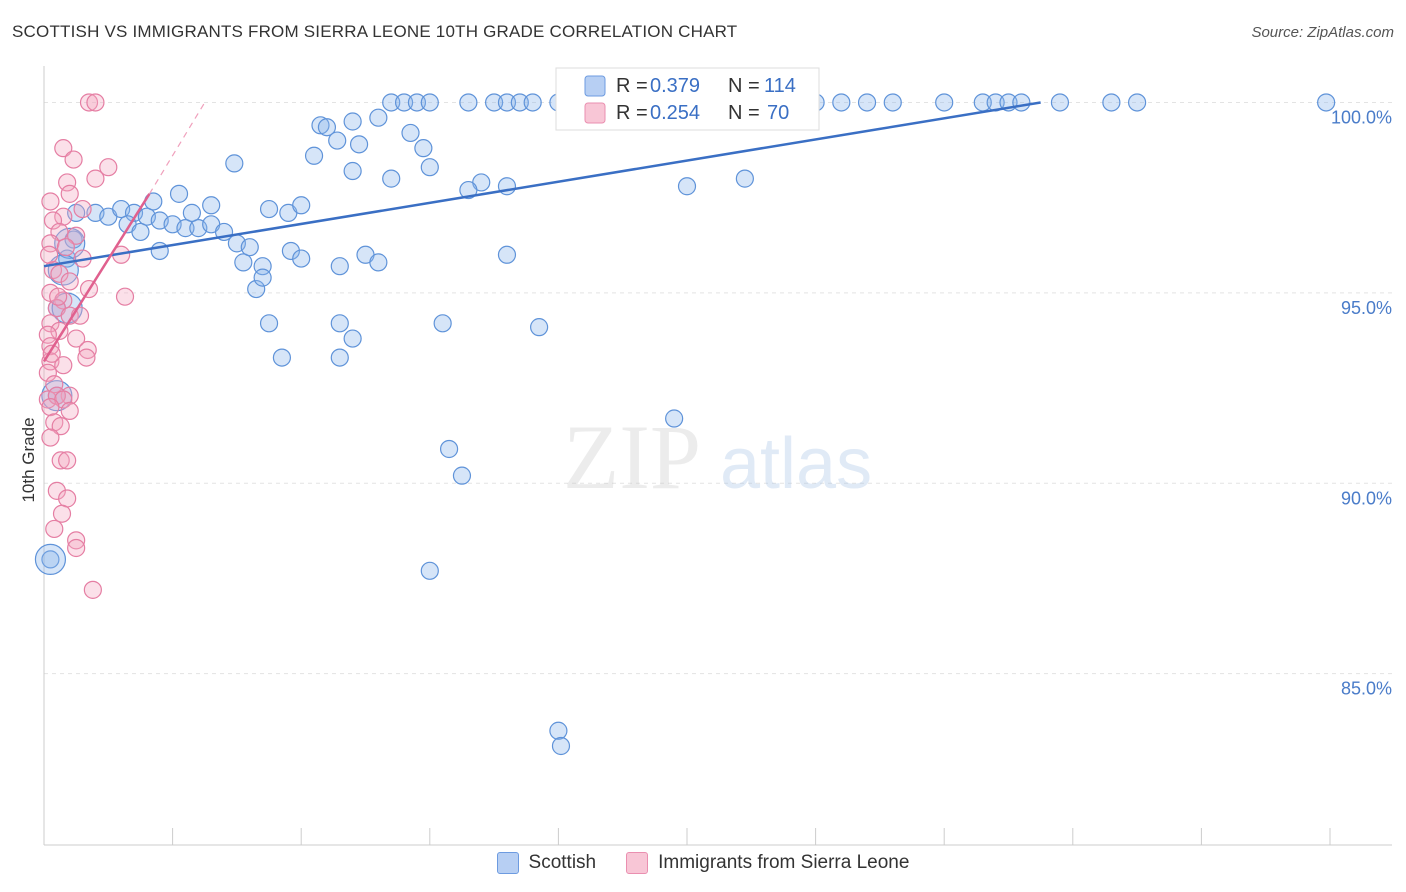  I want to click on legend-item-scottish: Scottish, so click(546, 863).